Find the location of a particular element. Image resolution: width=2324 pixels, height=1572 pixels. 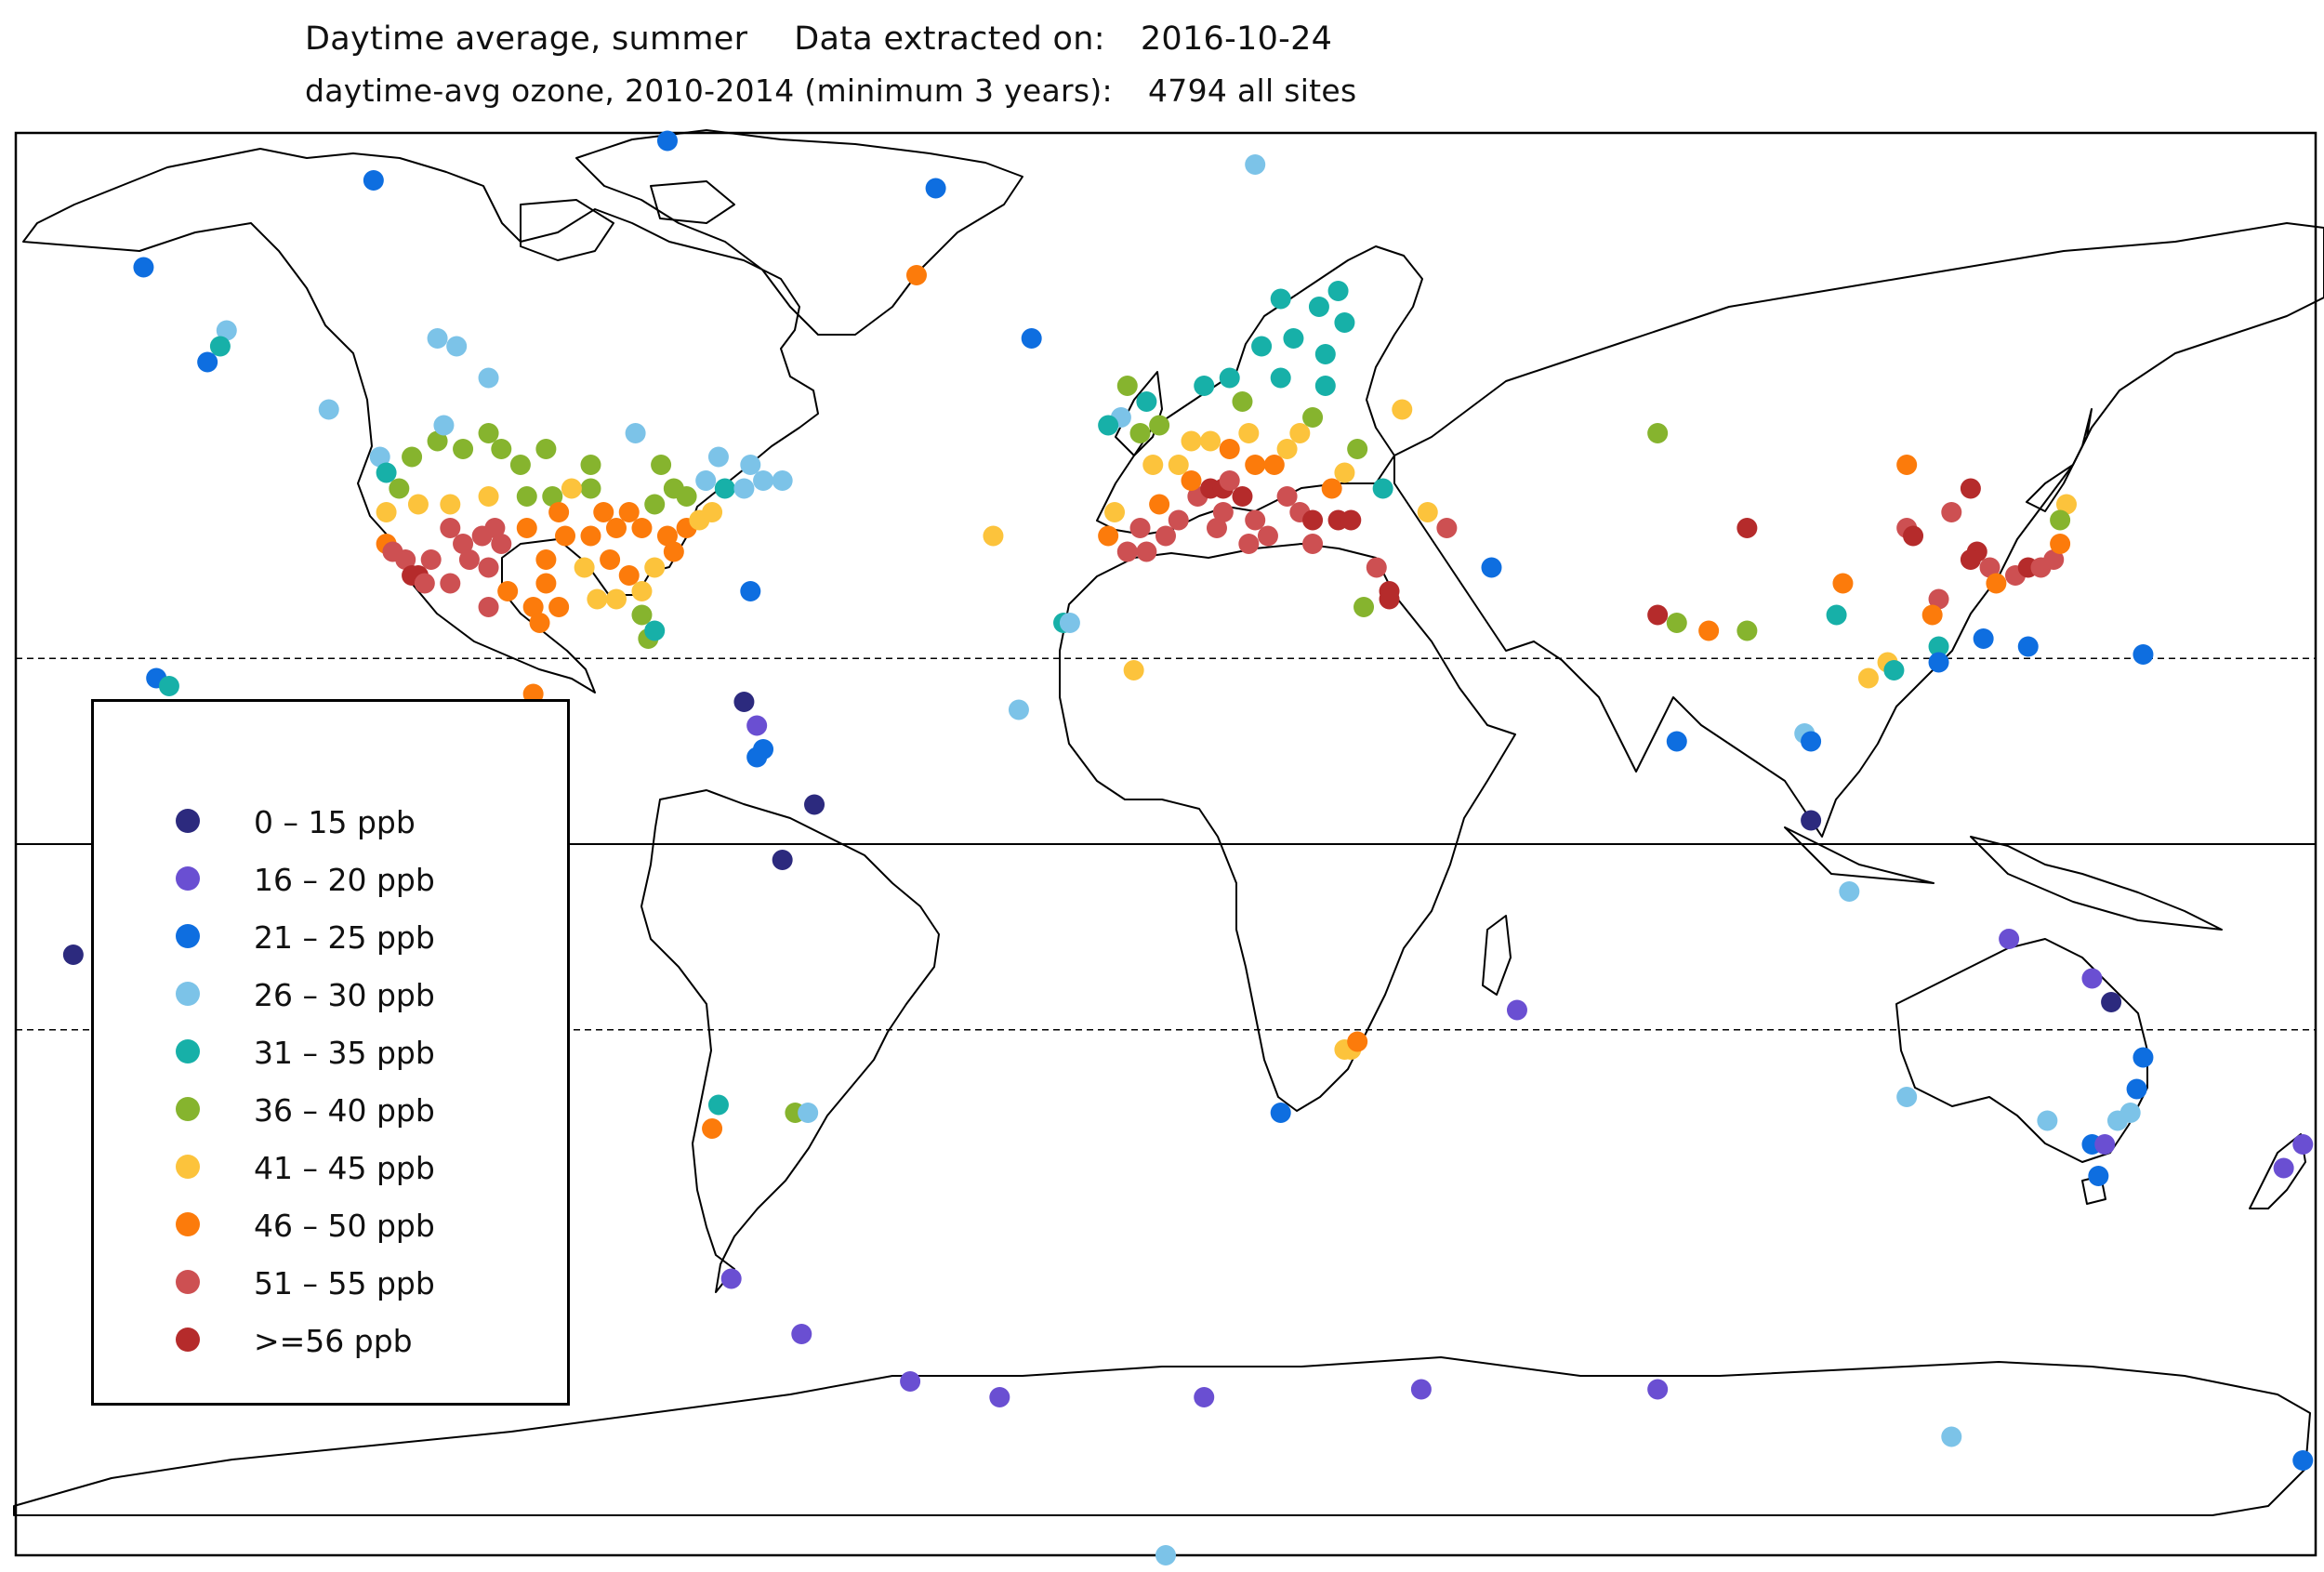

legend-item: >=56 ppb is located at coordinates (294, 1340).